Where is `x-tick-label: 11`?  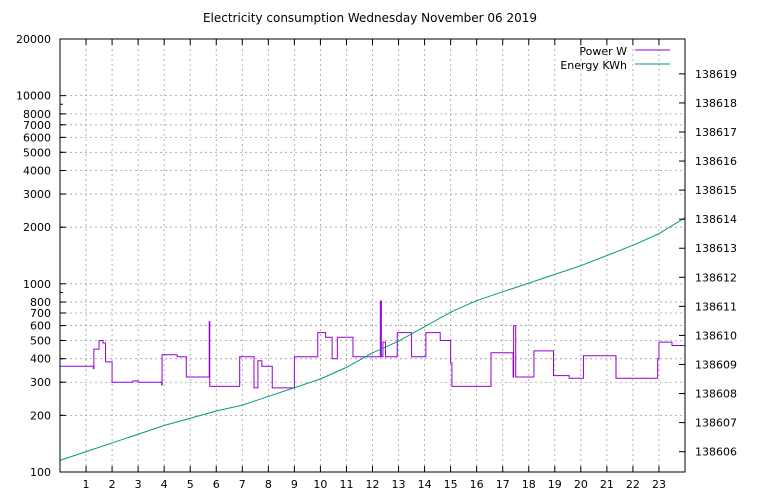
x-tick-label: 11 is located at coordinates (346, 484).